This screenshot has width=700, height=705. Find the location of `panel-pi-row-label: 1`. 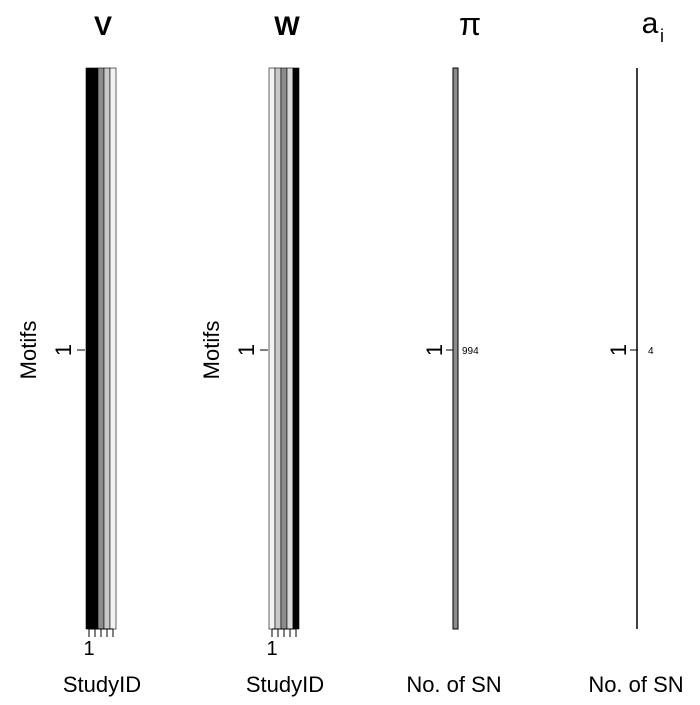

panel-pi-row-label: 1 is located at coordinates (434, 350).